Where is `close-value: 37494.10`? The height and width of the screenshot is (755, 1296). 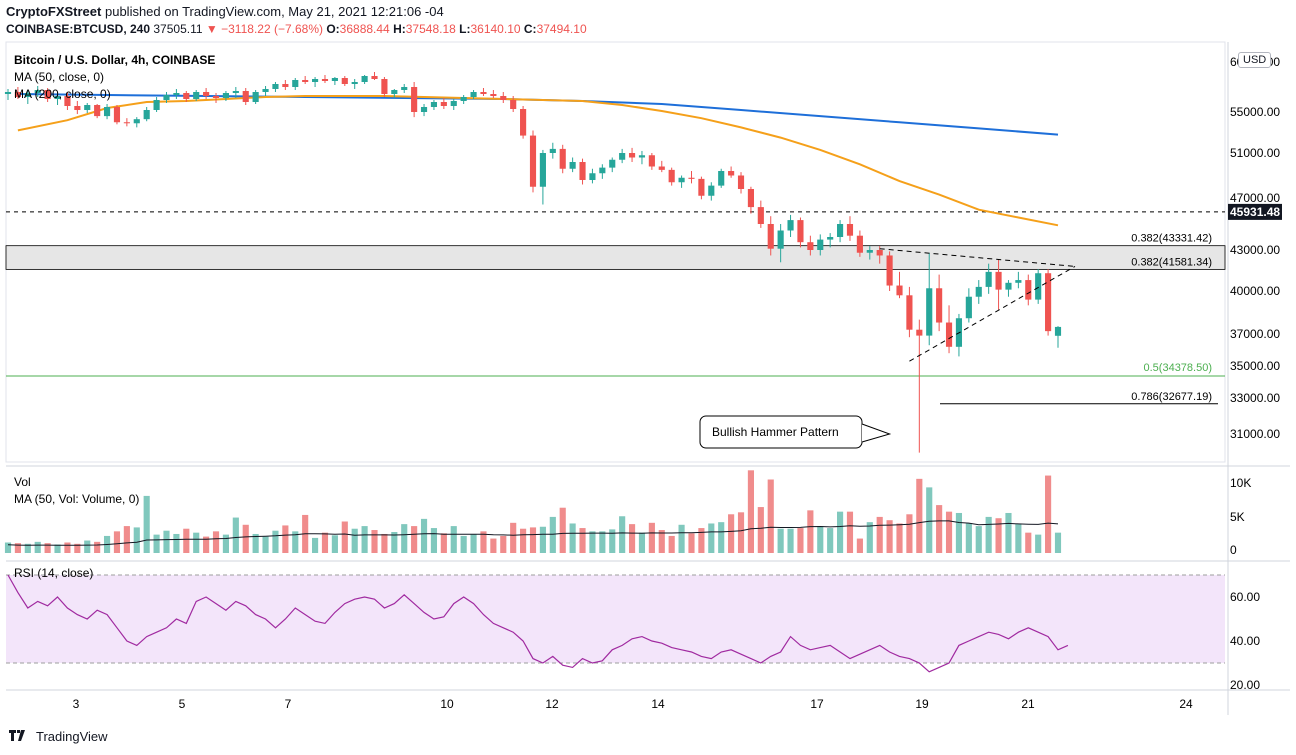
close-value: 37494.10 is located at coordinates (561, 29).